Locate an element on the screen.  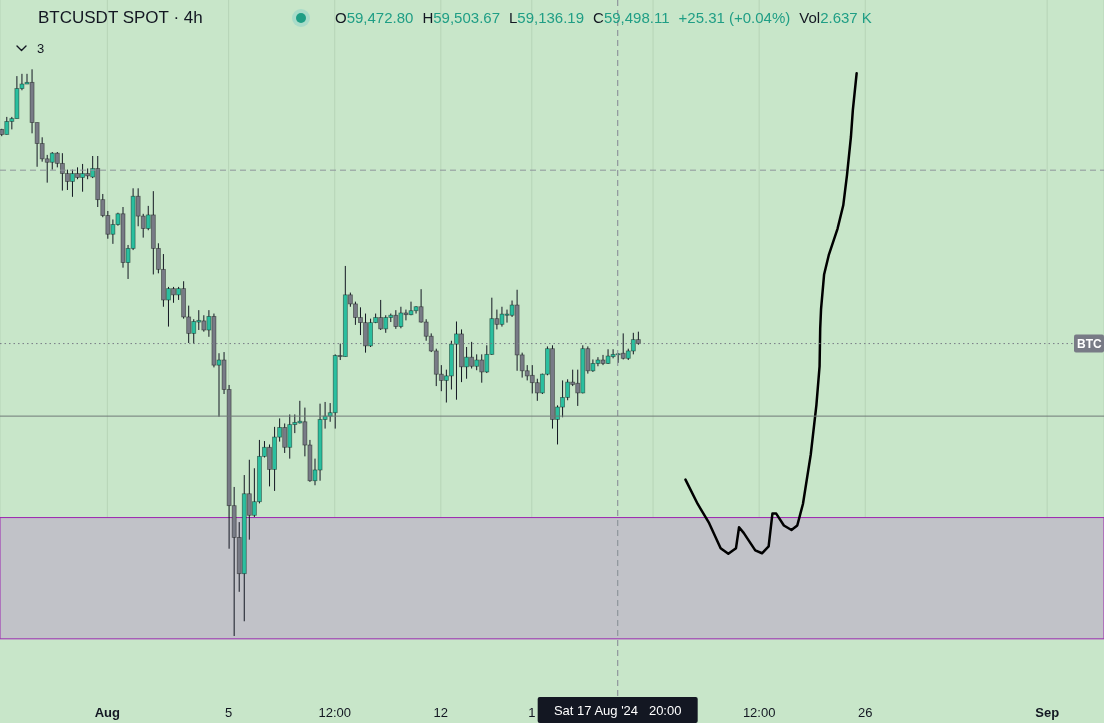
x-tick-label: 1 is located at coordinates (532, 712).